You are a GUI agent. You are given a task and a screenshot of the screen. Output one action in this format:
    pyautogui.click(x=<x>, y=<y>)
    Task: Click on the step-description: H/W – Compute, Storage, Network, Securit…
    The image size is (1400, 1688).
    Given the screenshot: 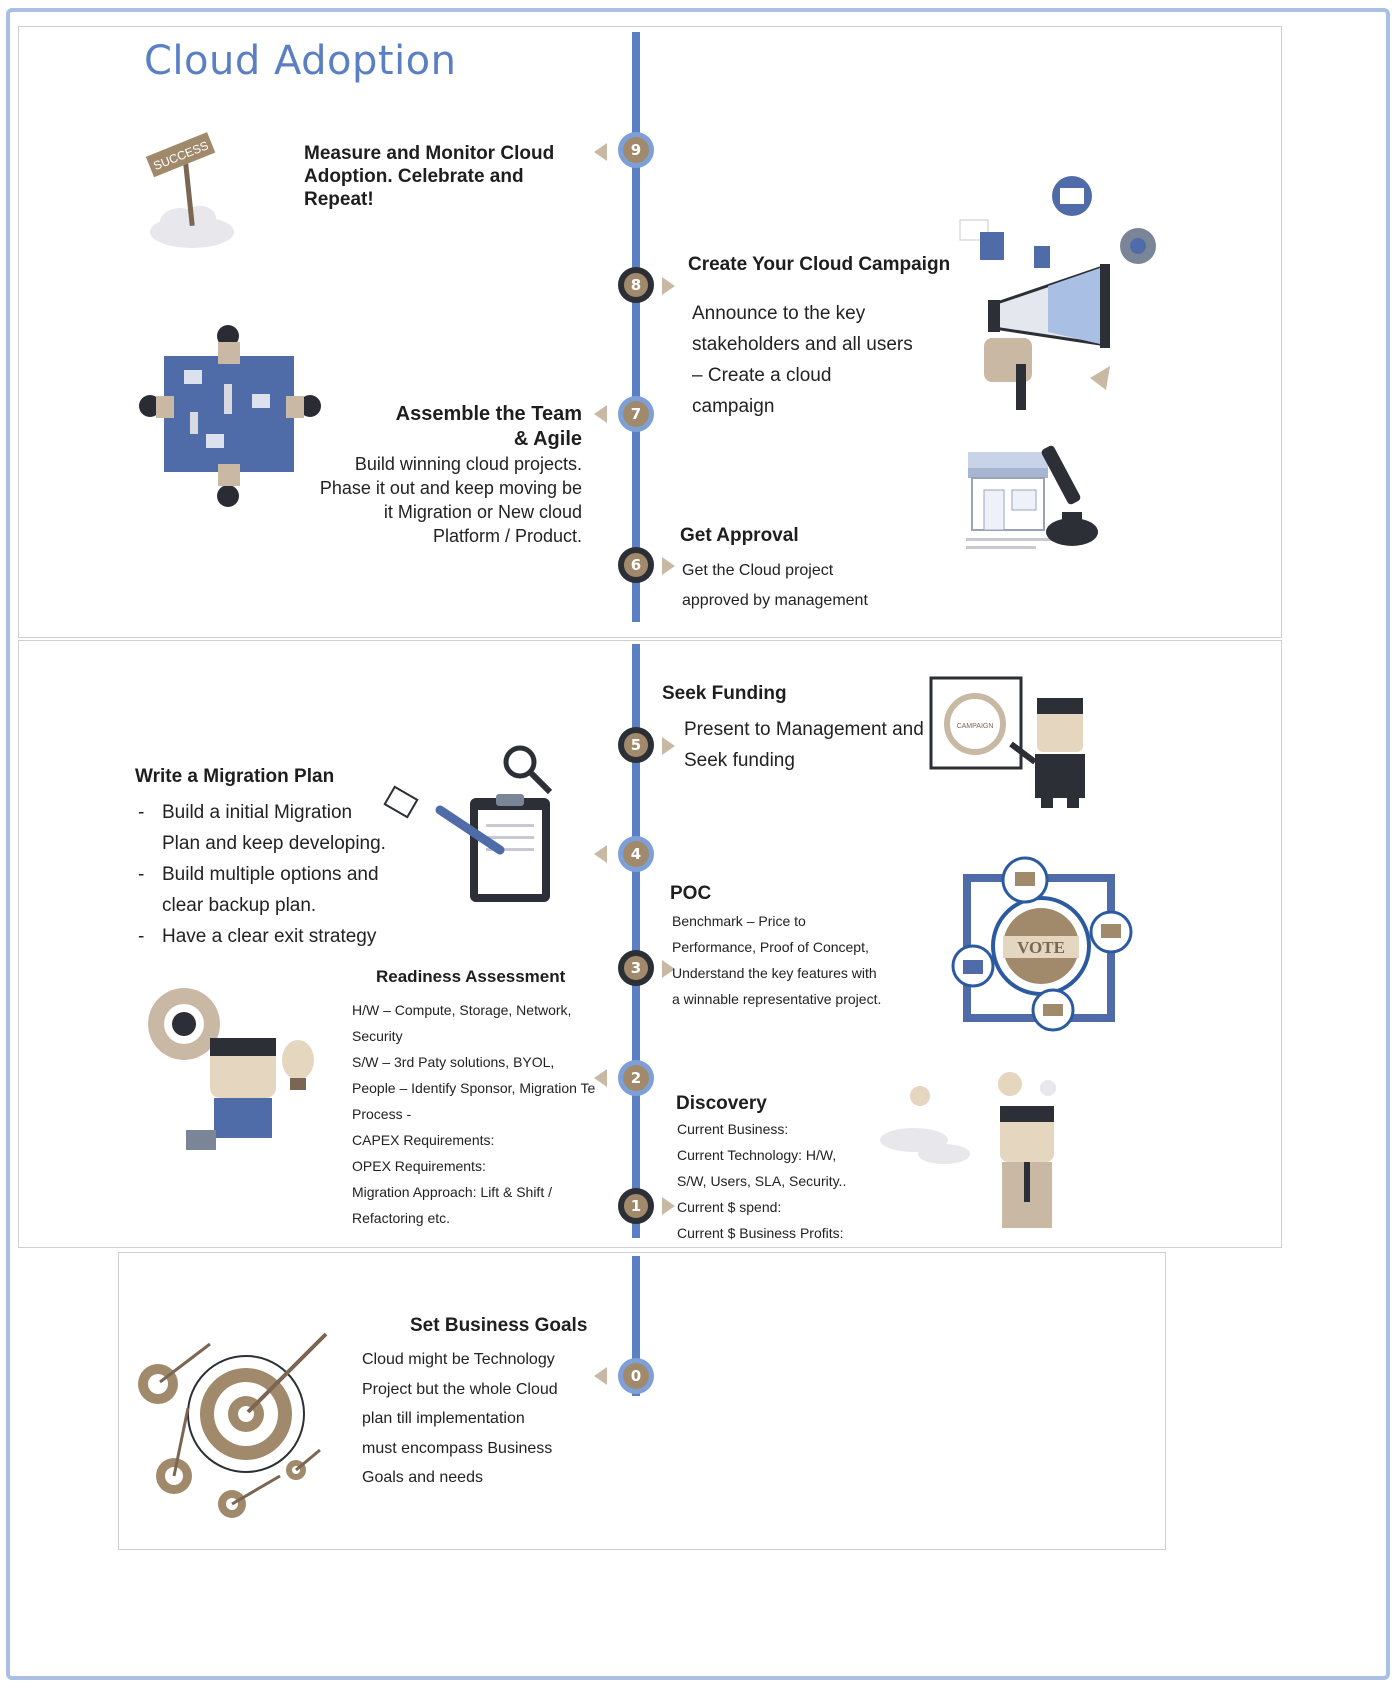 What is the action you would take?
    pyautogui.click(x=474, y=1114)
    